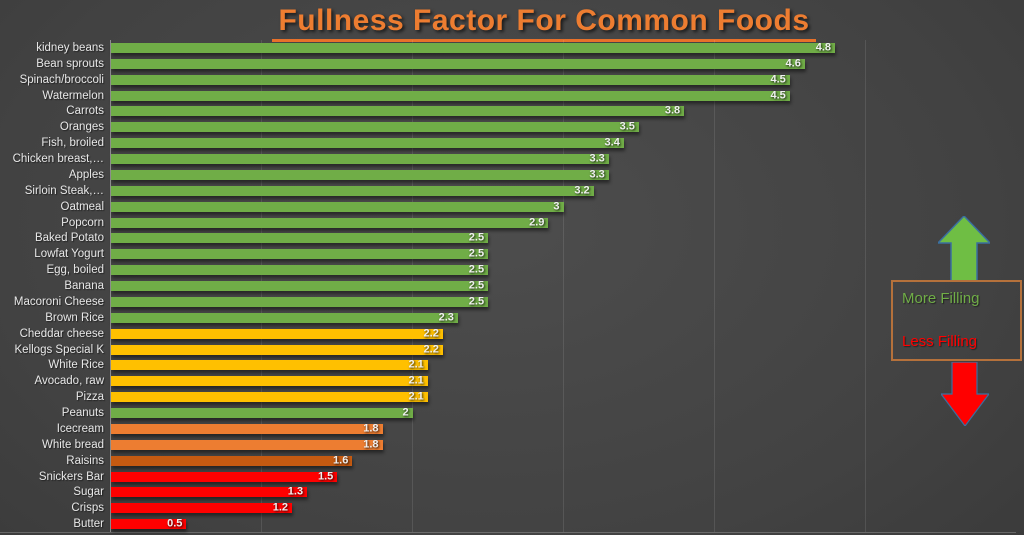 The width and height of the screenshot is (1024, 535). I want to click on bar-row: Cheddar cheese 2.2, so click(508, 334).